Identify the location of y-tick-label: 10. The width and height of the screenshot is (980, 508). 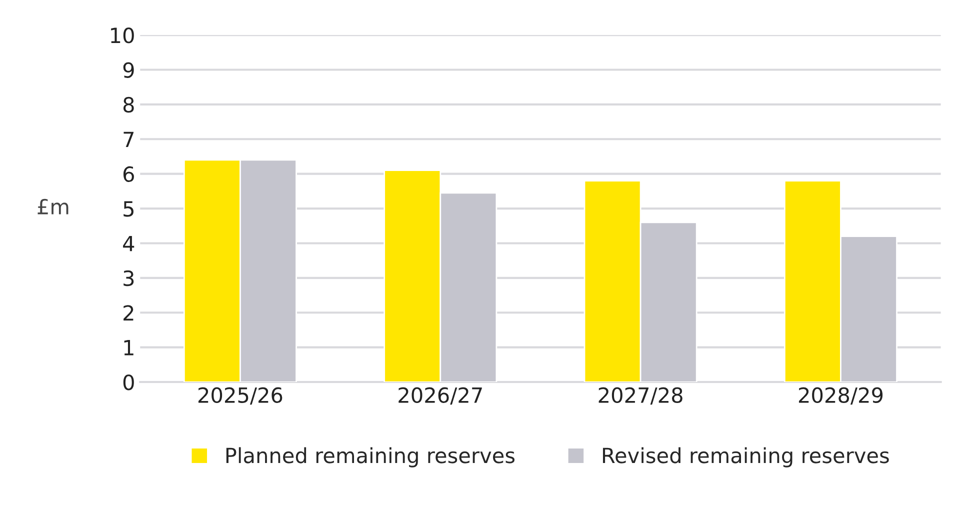
(122, 36).